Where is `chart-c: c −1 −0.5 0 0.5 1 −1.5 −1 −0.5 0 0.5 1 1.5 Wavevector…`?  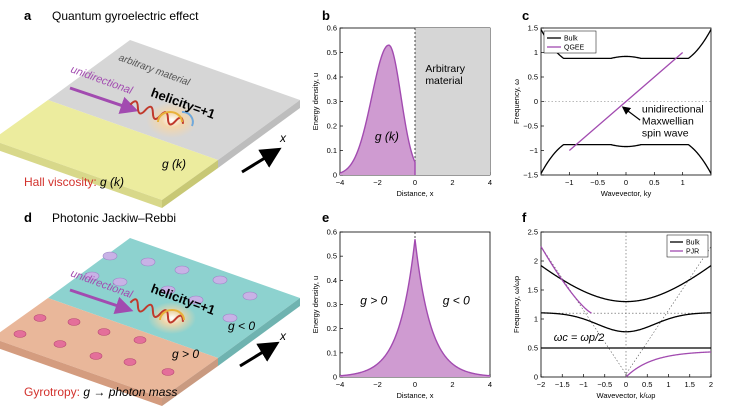
chart-c: c −1 −0.5 0 0.5 1 −1.5 −1 −0.5 0 0.5 1 1.5 Wavevector… is located at coordinates (612, 103).